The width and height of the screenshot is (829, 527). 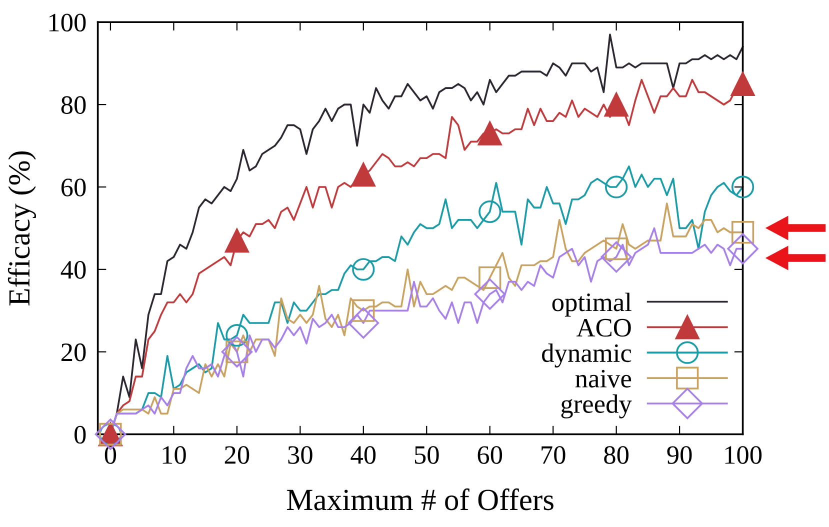 I want to click on x-tick-label: 10, so click(x=174, y=455).